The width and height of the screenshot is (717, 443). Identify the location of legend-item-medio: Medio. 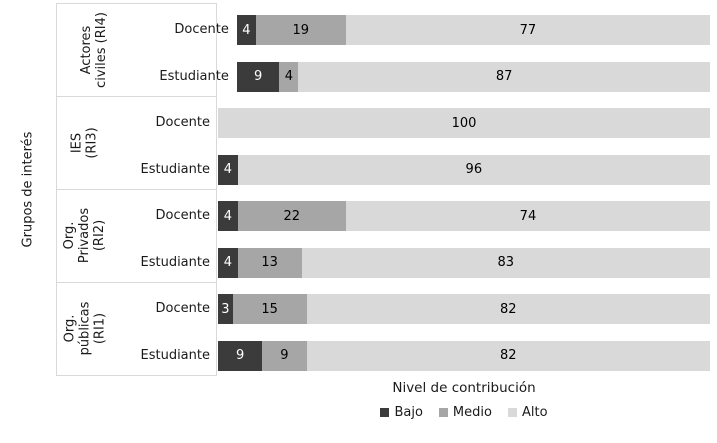
(465, 412).